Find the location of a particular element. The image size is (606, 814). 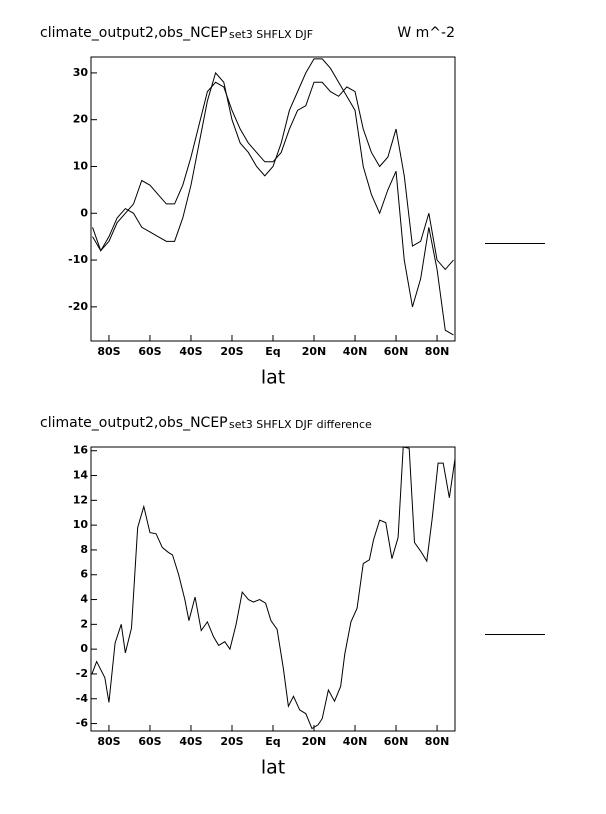

y-tick-label: 6 is located at coordinates (84, 574).